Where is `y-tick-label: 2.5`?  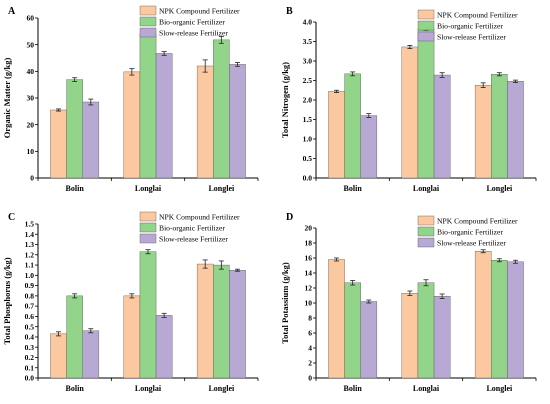 y-tick-label: 2.5 is located at coordinates (308, 80).